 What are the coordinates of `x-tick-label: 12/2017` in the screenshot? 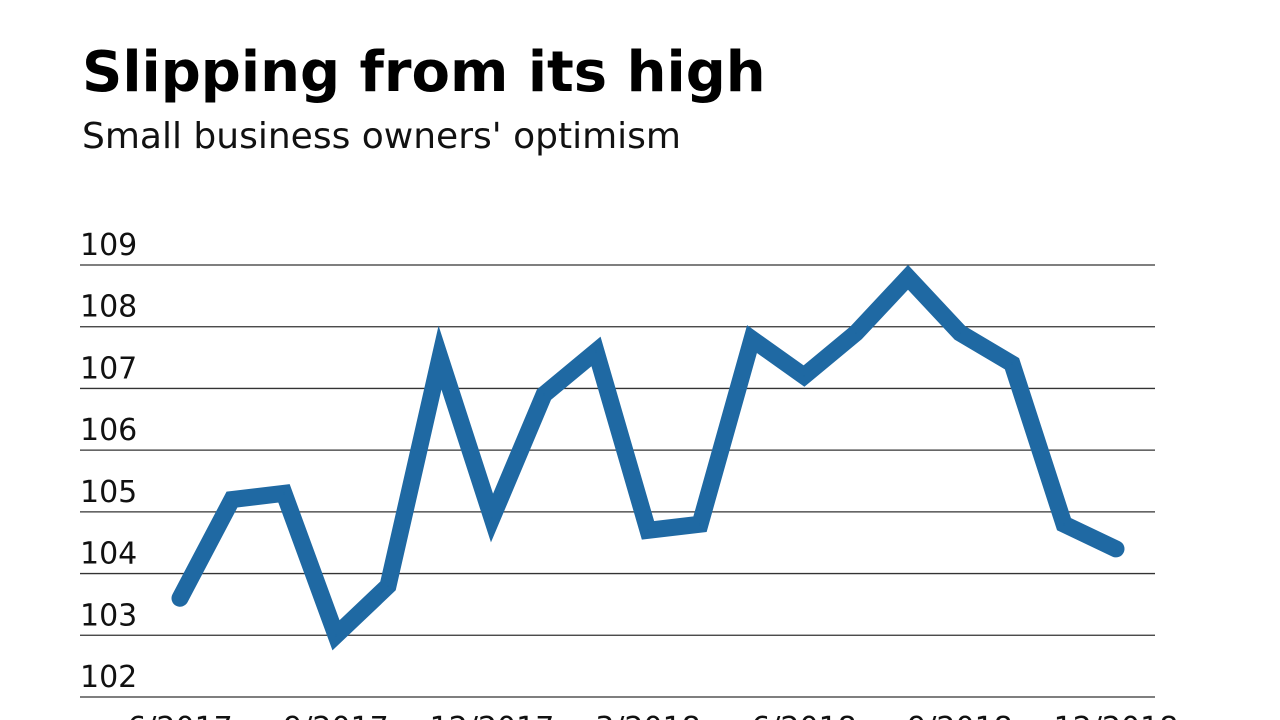 It's located at (492, 715).